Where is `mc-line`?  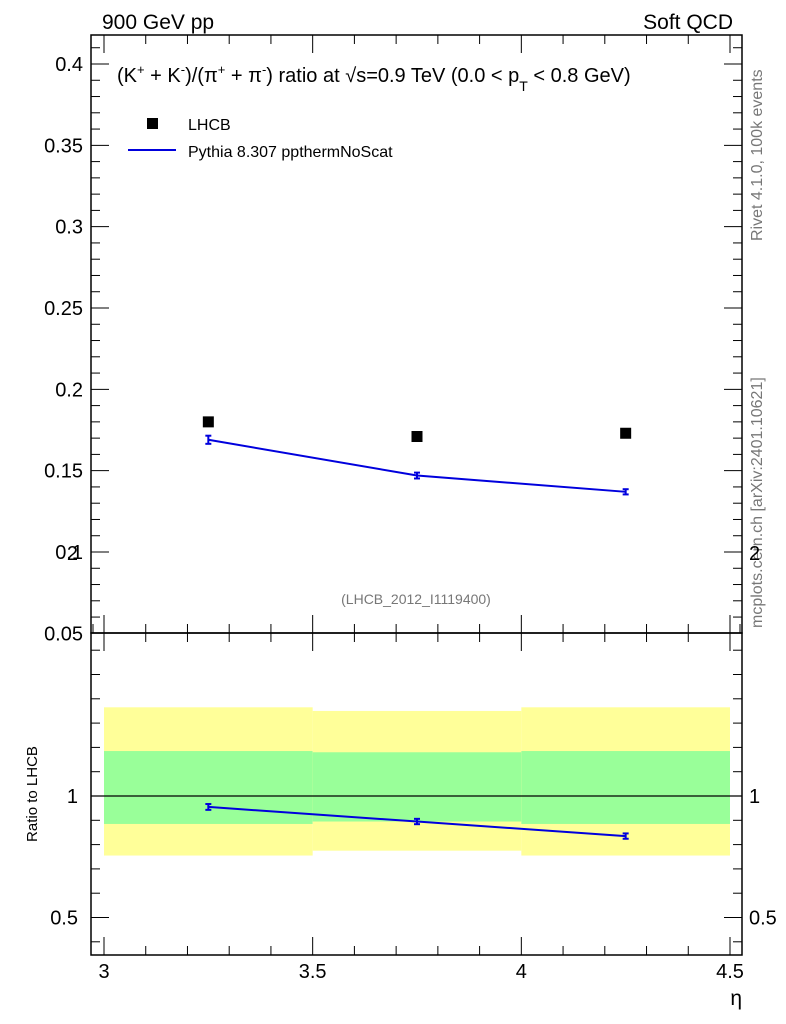 mc-line is located at coordinates (417, 465).